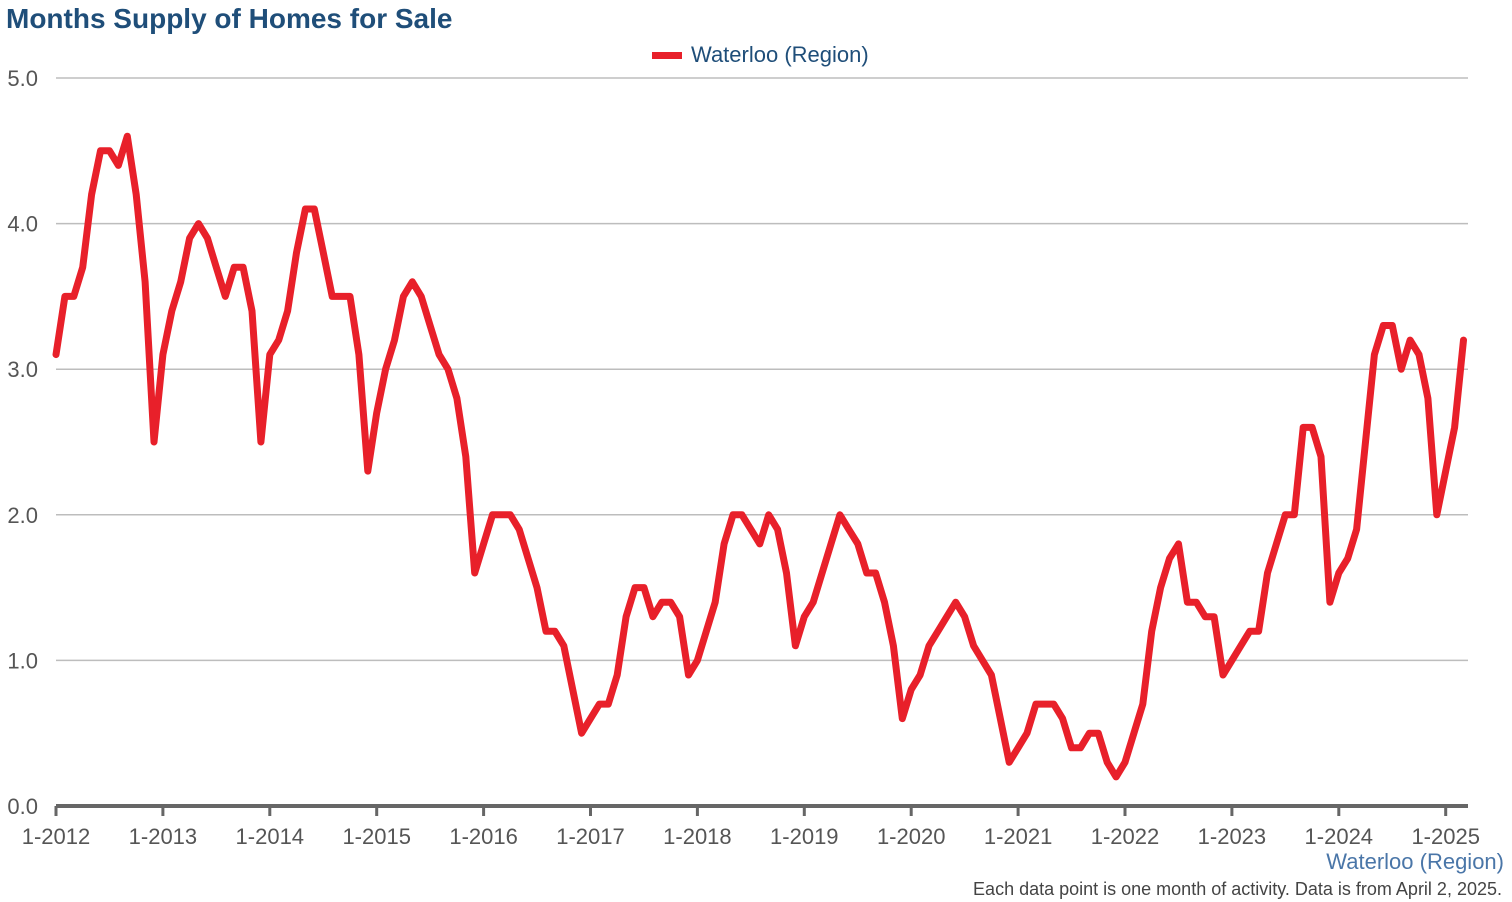  What do you see at coordinates (1445, 836) in the screenshot?
I see `x-tick-label: 1-2025` at bounding box center [1445, 836].